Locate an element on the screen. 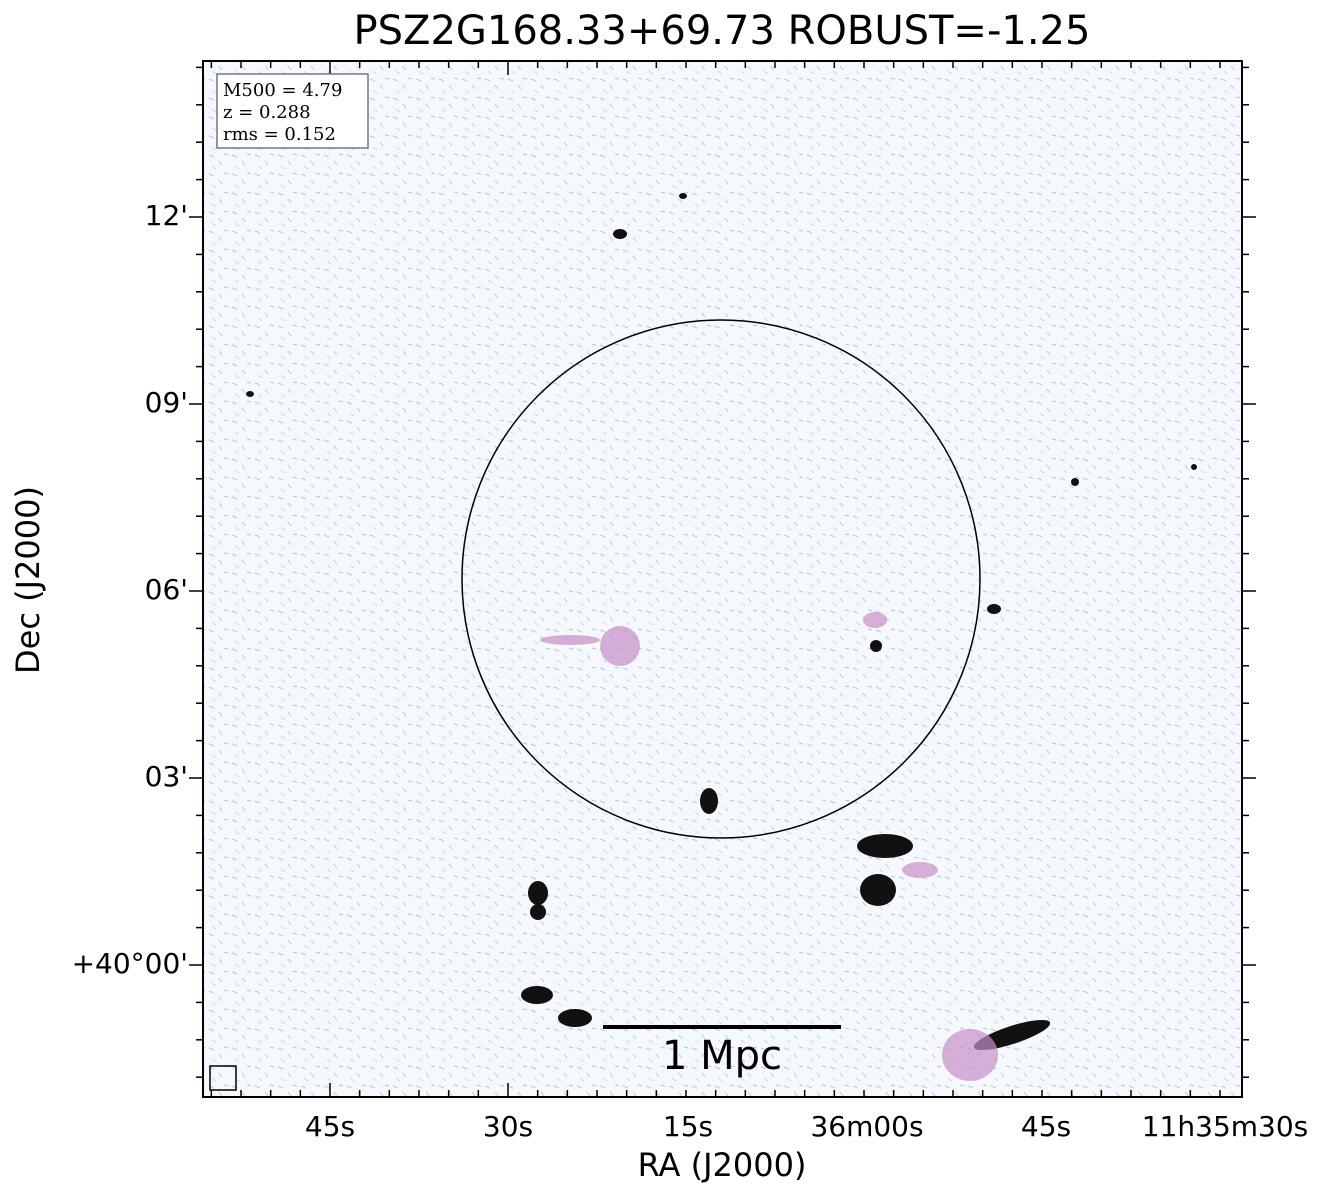  x-tick-label: 36m00s is located at coordinates (866, 1126).